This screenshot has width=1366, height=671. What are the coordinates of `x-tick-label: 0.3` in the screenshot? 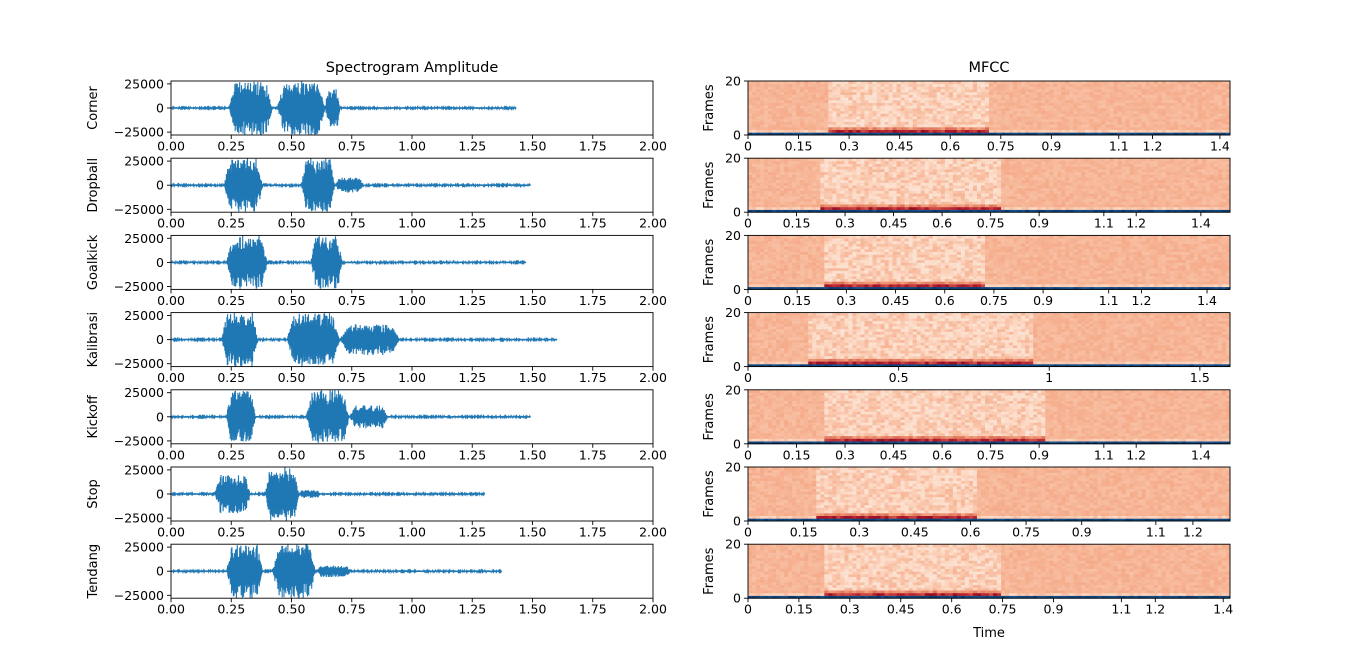 It's located at (849, 146).